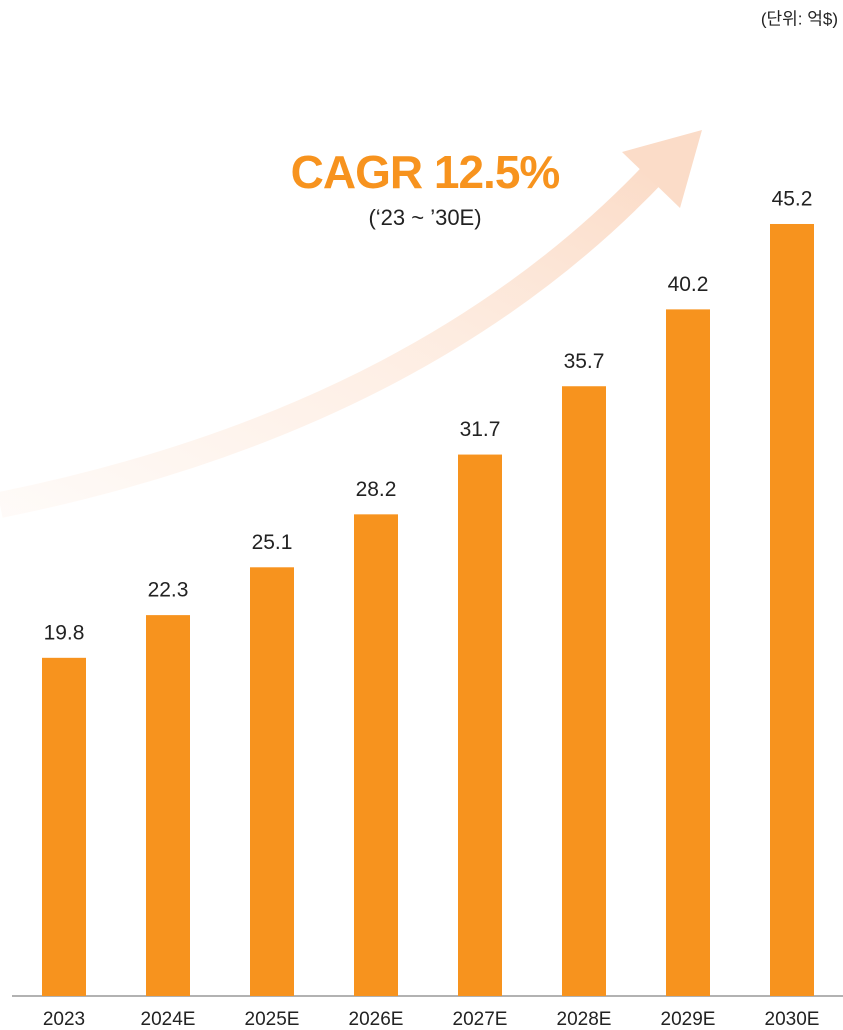  What do you see at coordinates (584, 1019) in the screenshot?
I see `x-tick-label: 2028E` at bounding box center [584, 1019].